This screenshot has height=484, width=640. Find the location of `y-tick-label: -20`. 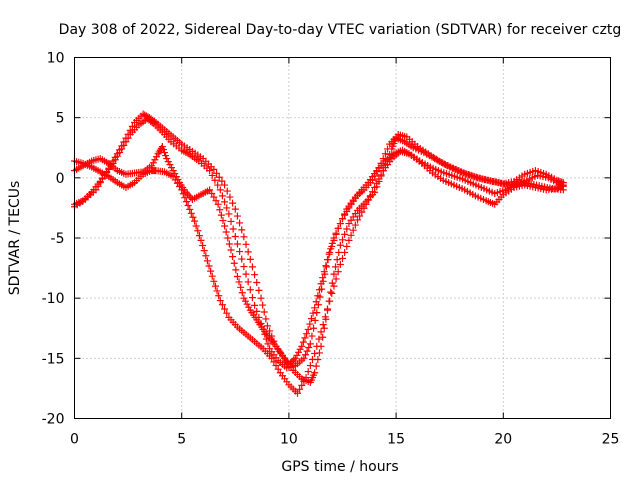

y-tick-label: -20 is located at coordinates (53, 420).